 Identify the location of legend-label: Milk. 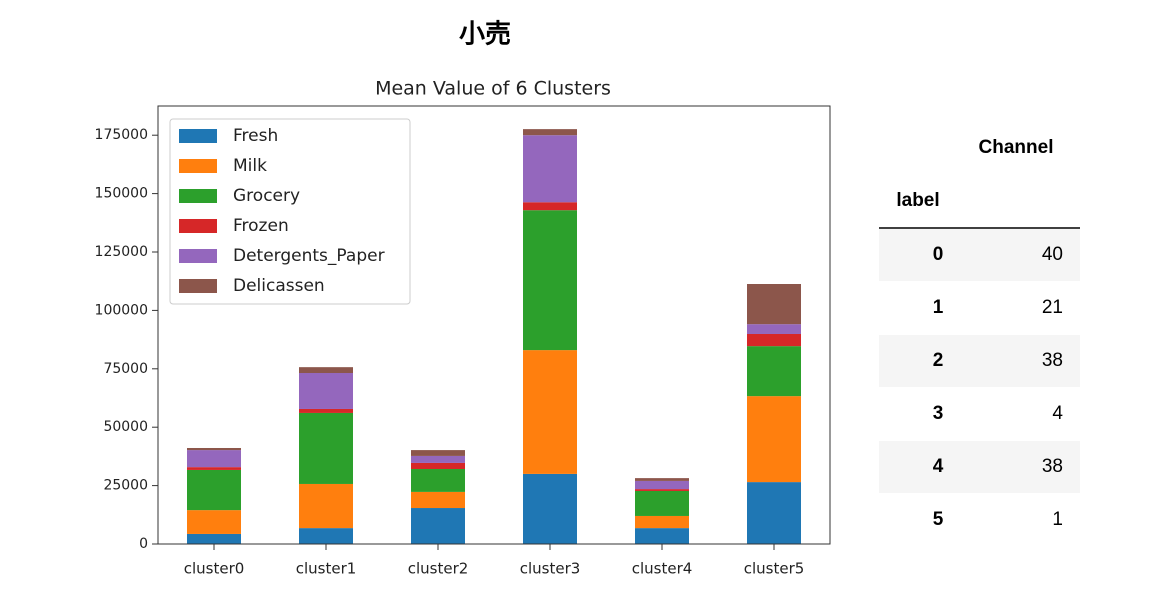
(250, 166).